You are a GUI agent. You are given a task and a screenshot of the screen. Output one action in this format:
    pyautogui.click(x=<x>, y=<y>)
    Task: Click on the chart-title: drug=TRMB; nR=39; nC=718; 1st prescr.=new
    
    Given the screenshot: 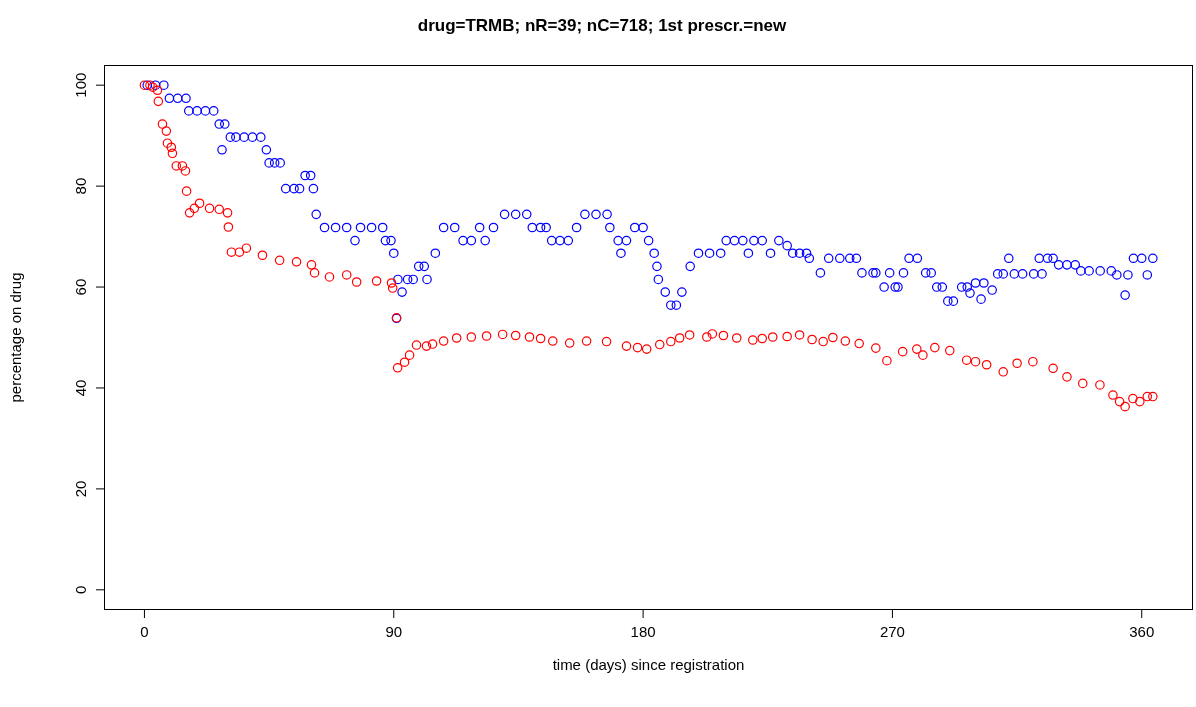 What is the action you would take?
    pyautogui.click(x=602, y=26)
    